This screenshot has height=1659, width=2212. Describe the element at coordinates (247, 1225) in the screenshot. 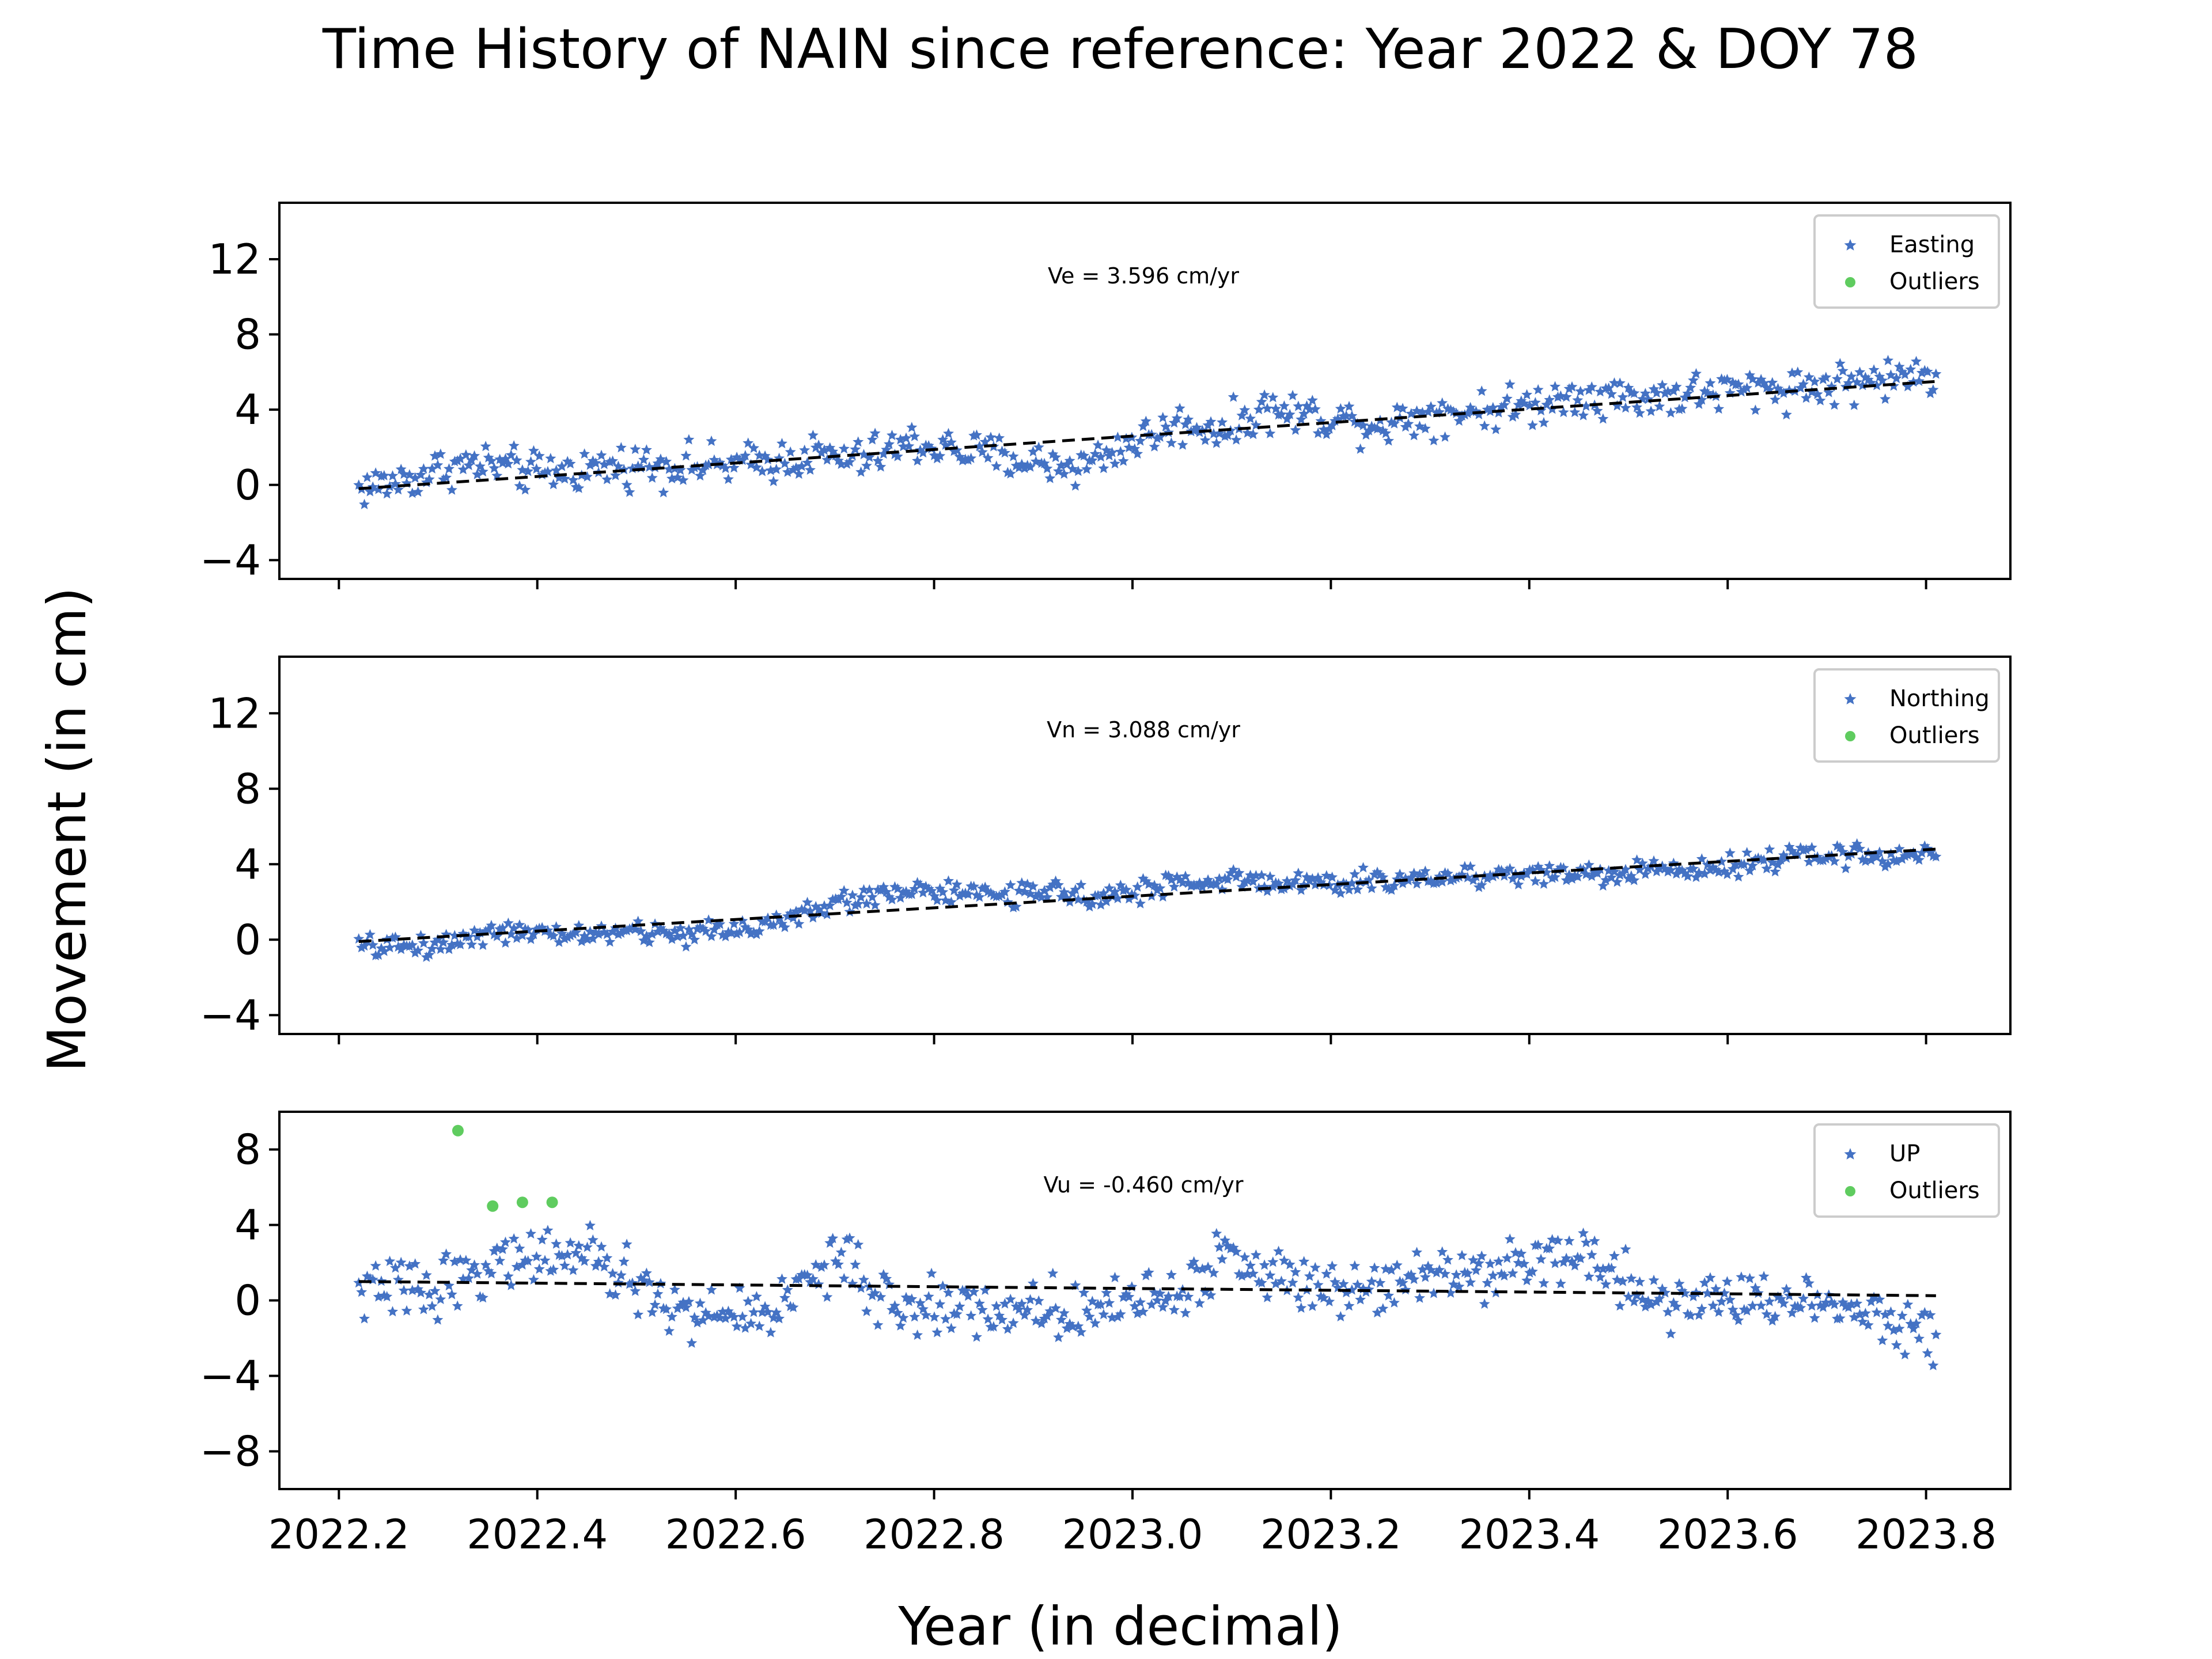

I see `y-tick-label: 4` at that location.